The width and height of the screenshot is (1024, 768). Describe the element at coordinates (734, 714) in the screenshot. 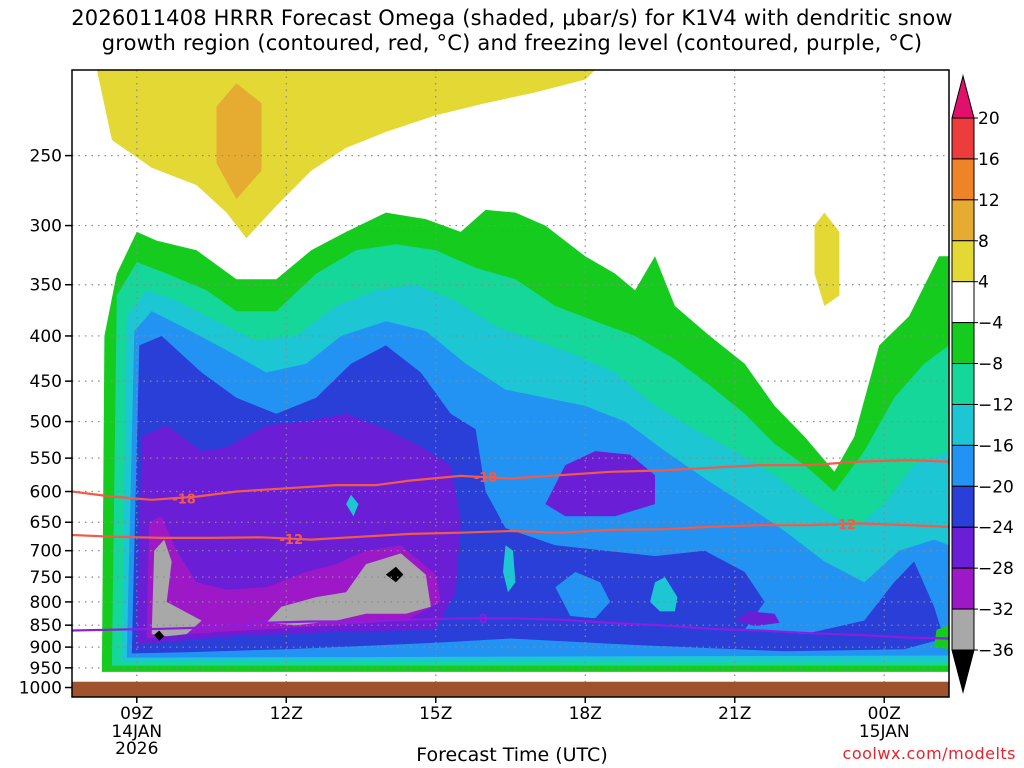

I see `x-tick-label-21Z: 21Z` at that location.